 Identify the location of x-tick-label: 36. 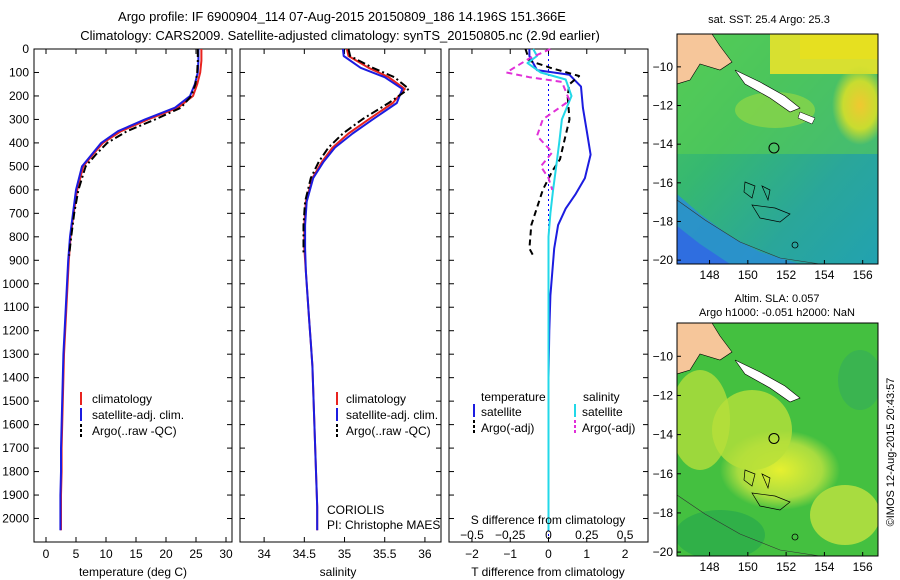
(425, 554).